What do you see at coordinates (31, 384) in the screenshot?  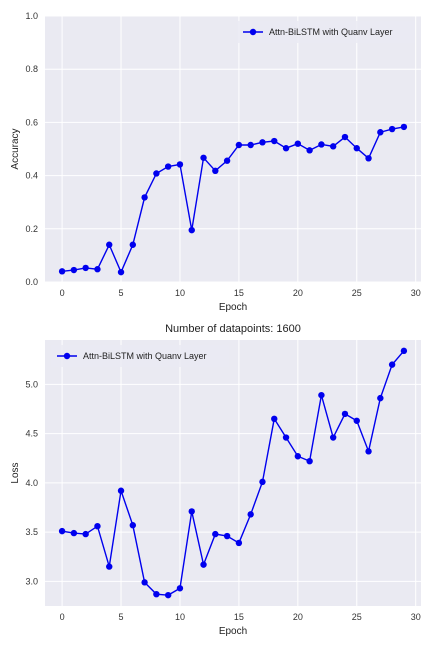 I see `y-tick-label: 5.0` at bounding box center [31, 384].